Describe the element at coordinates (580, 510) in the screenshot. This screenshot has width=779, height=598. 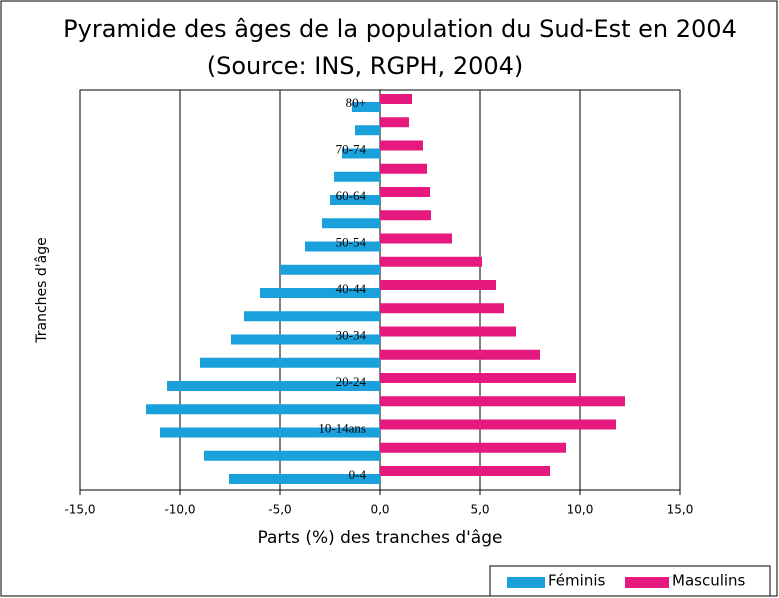
I see `x-tick-label: 10,0` at that location.